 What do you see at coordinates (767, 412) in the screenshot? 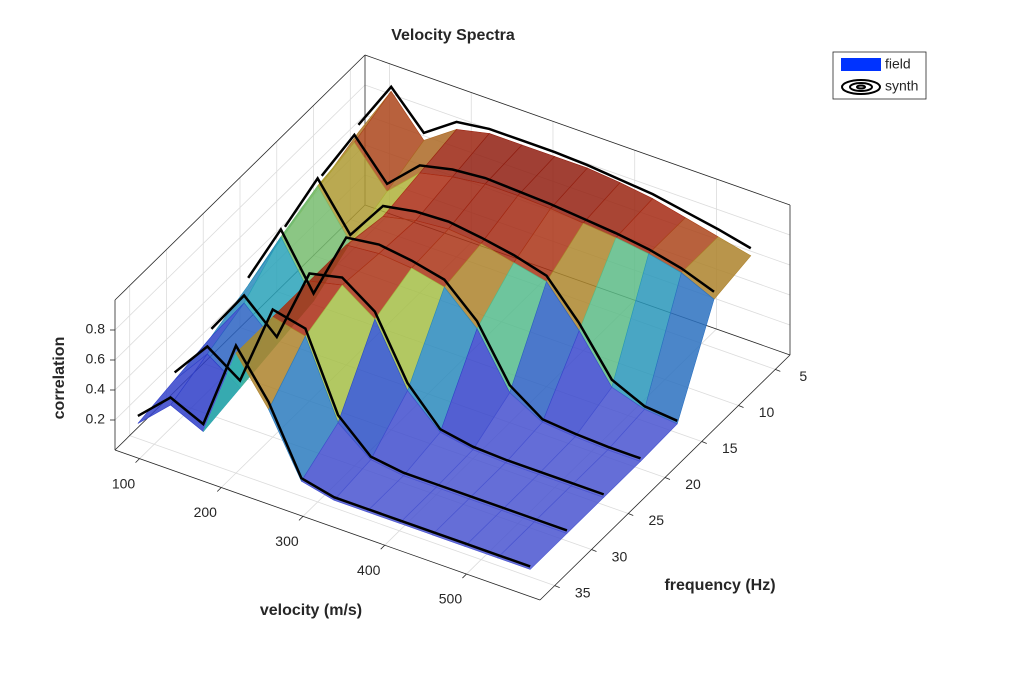
I see `y-tick-label: 10` at bounding box center [767, 412].